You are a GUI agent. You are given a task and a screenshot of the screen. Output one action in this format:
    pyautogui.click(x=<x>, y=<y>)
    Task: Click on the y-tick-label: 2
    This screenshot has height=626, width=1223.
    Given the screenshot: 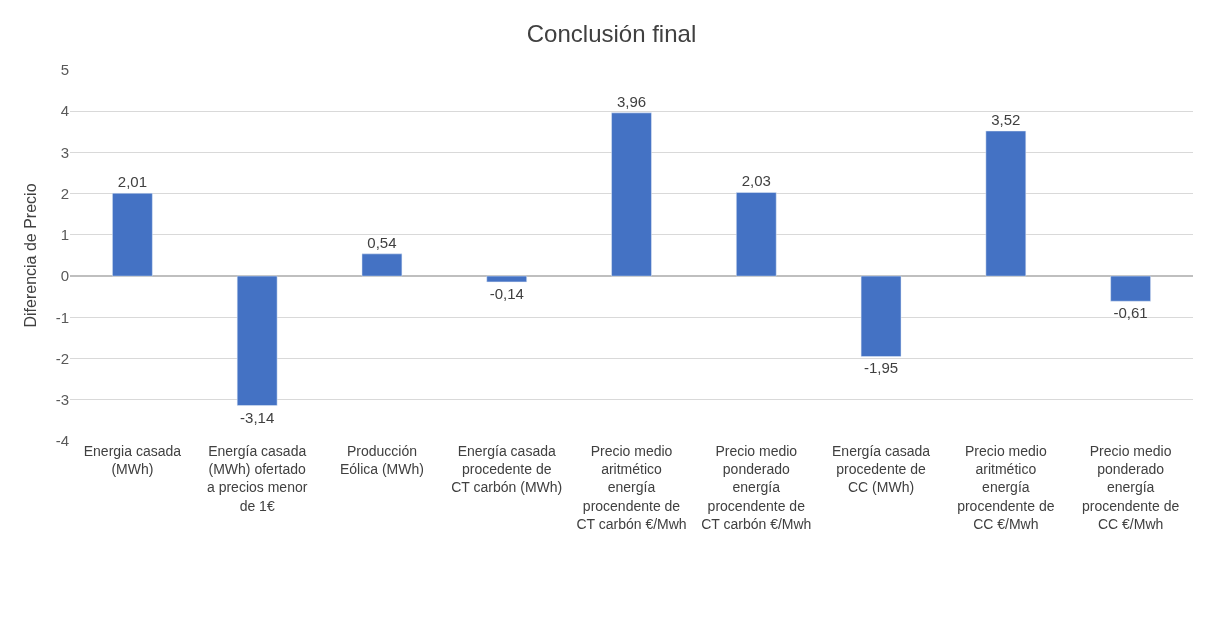 What is the action you would take?
    pyautogui.click(x=64, y=193)
    